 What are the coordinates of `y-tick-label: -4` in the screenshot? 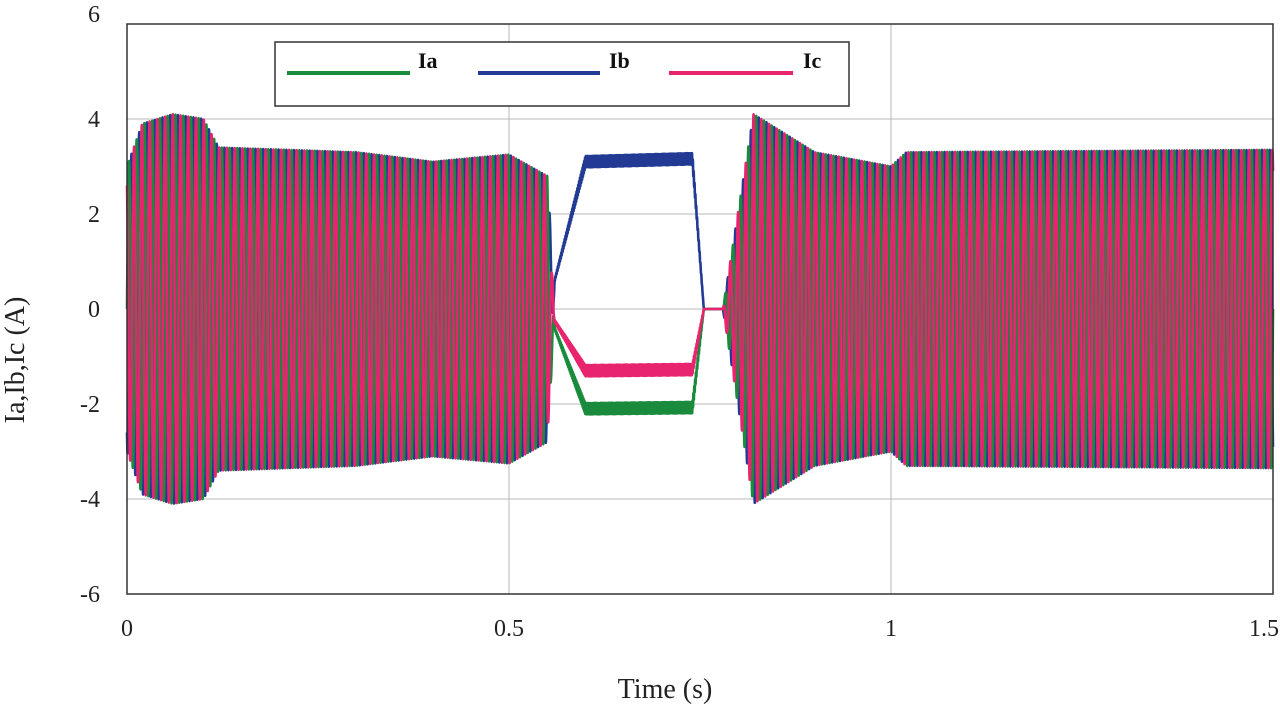 It's located at (90, 500).